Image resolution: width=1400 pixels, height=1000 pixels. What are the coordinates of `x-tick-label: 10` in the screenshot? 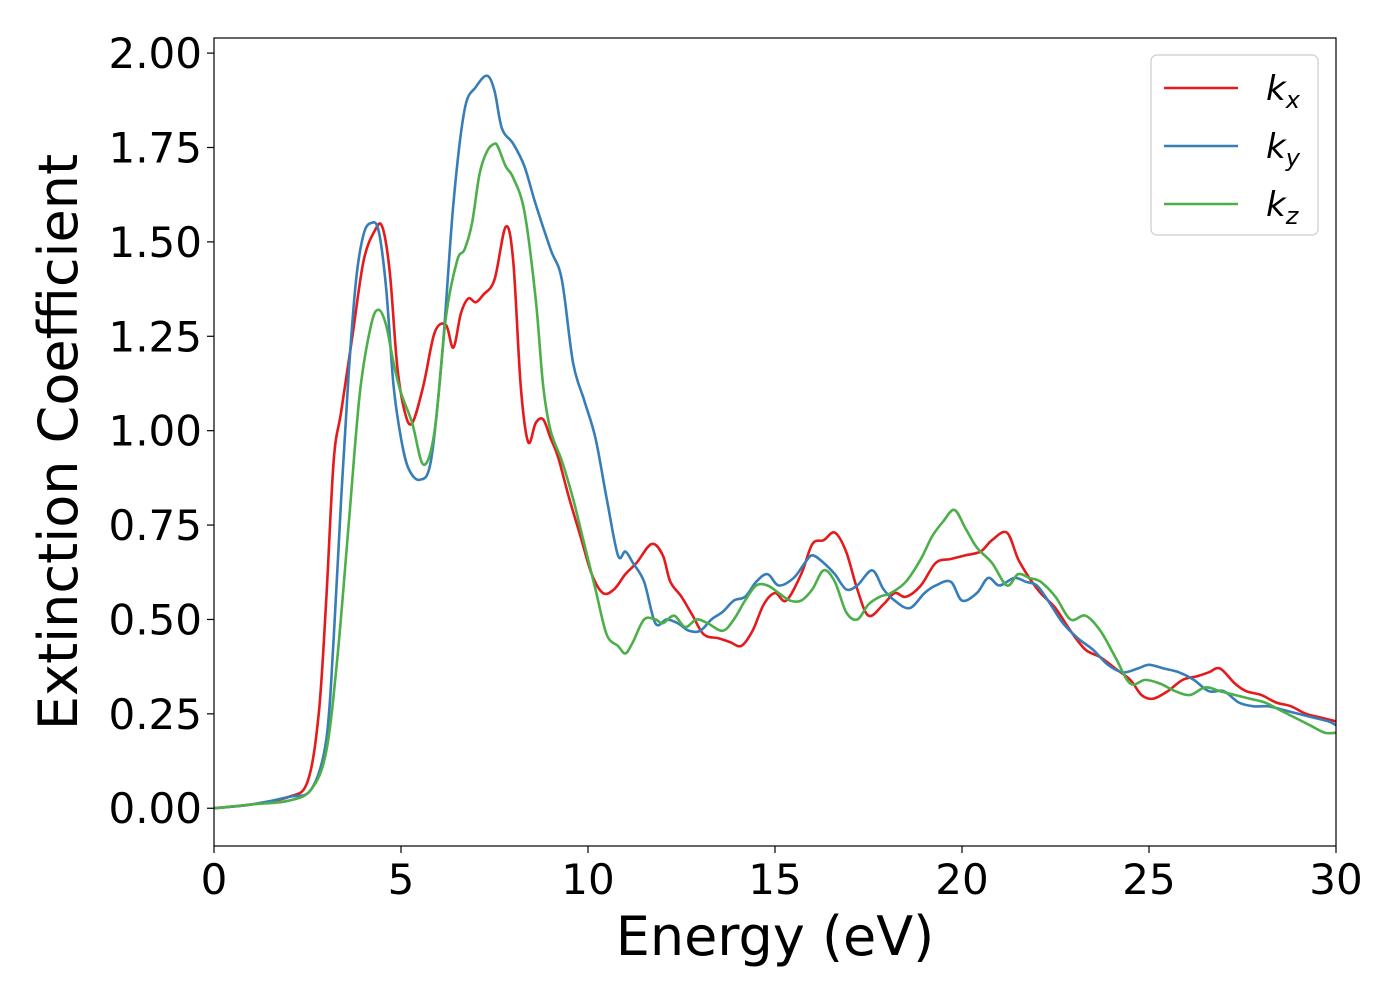 It's located at (587, 879).